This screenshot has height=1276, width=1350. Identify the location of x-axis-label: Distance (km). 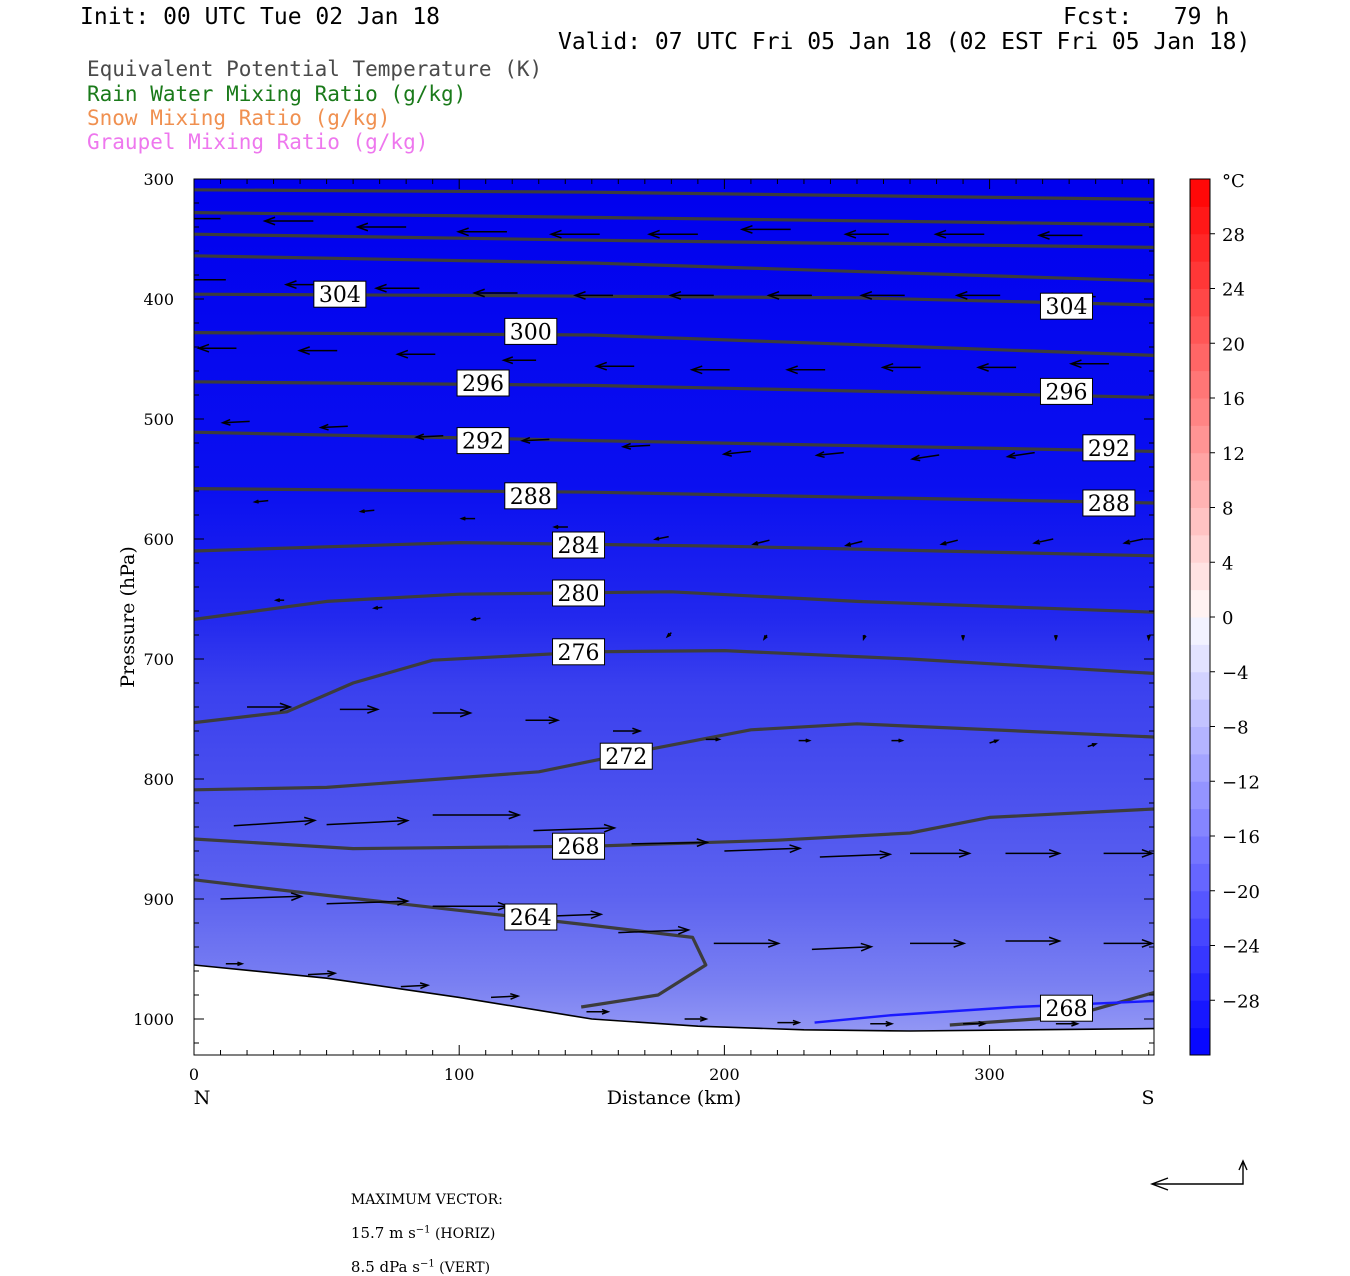
(674, 1098).